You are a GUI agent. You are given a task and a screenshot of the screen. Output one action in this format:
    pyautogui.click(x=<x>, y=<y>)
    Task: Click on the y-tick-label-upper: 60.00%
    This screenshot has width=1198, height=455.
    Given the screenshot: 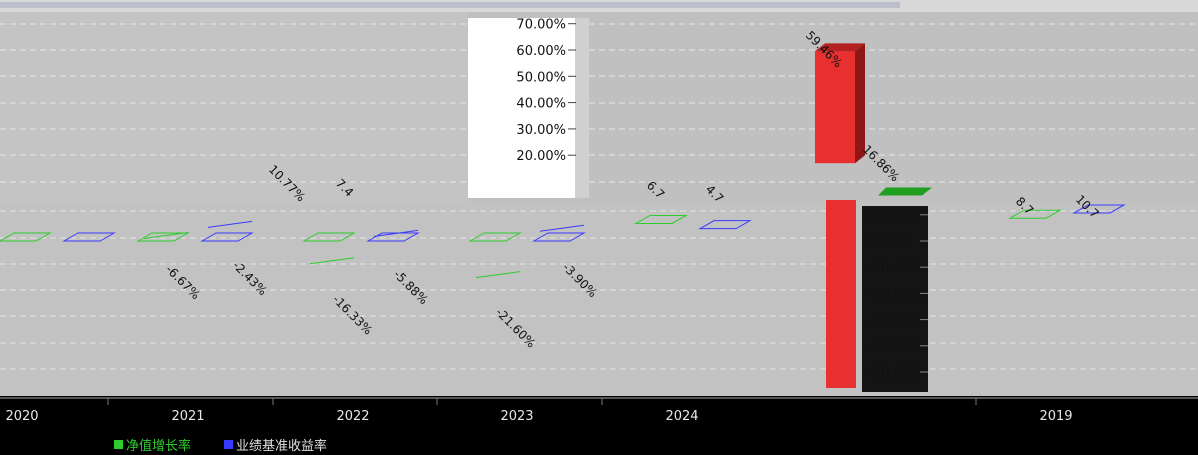 What is the action you would take?
    pyautogui.click(x=541, y=51)
    